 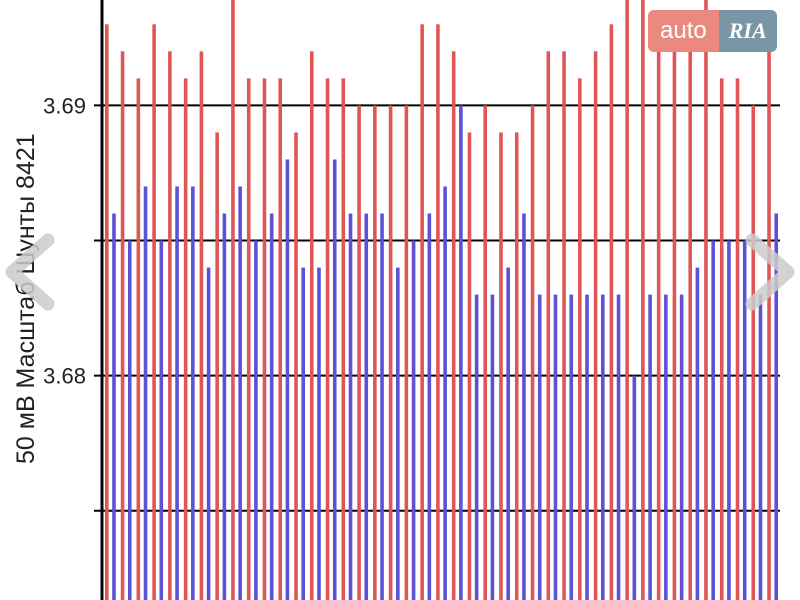 What do you see at coordinates (747, 31) in the screenshot?
I see `watermark-part2: RIA` at bounding box center [747, 31].